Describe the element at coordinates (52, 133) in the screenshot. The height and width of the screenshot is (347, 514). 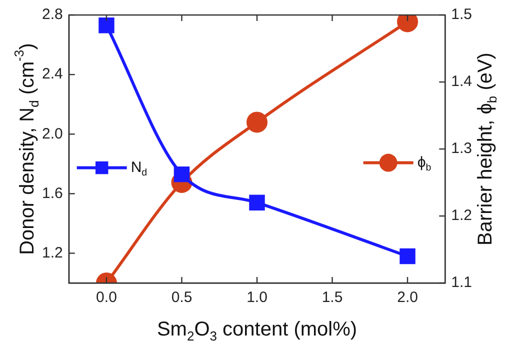
I see `y-tick-label: 2.0` at that location.